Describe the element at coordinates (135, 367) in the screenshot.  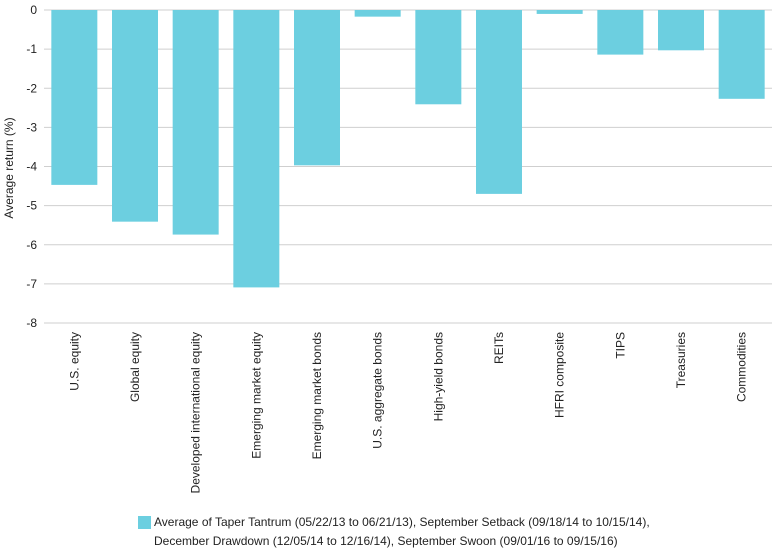
I see `x-tick-label: Global equity` at that location.